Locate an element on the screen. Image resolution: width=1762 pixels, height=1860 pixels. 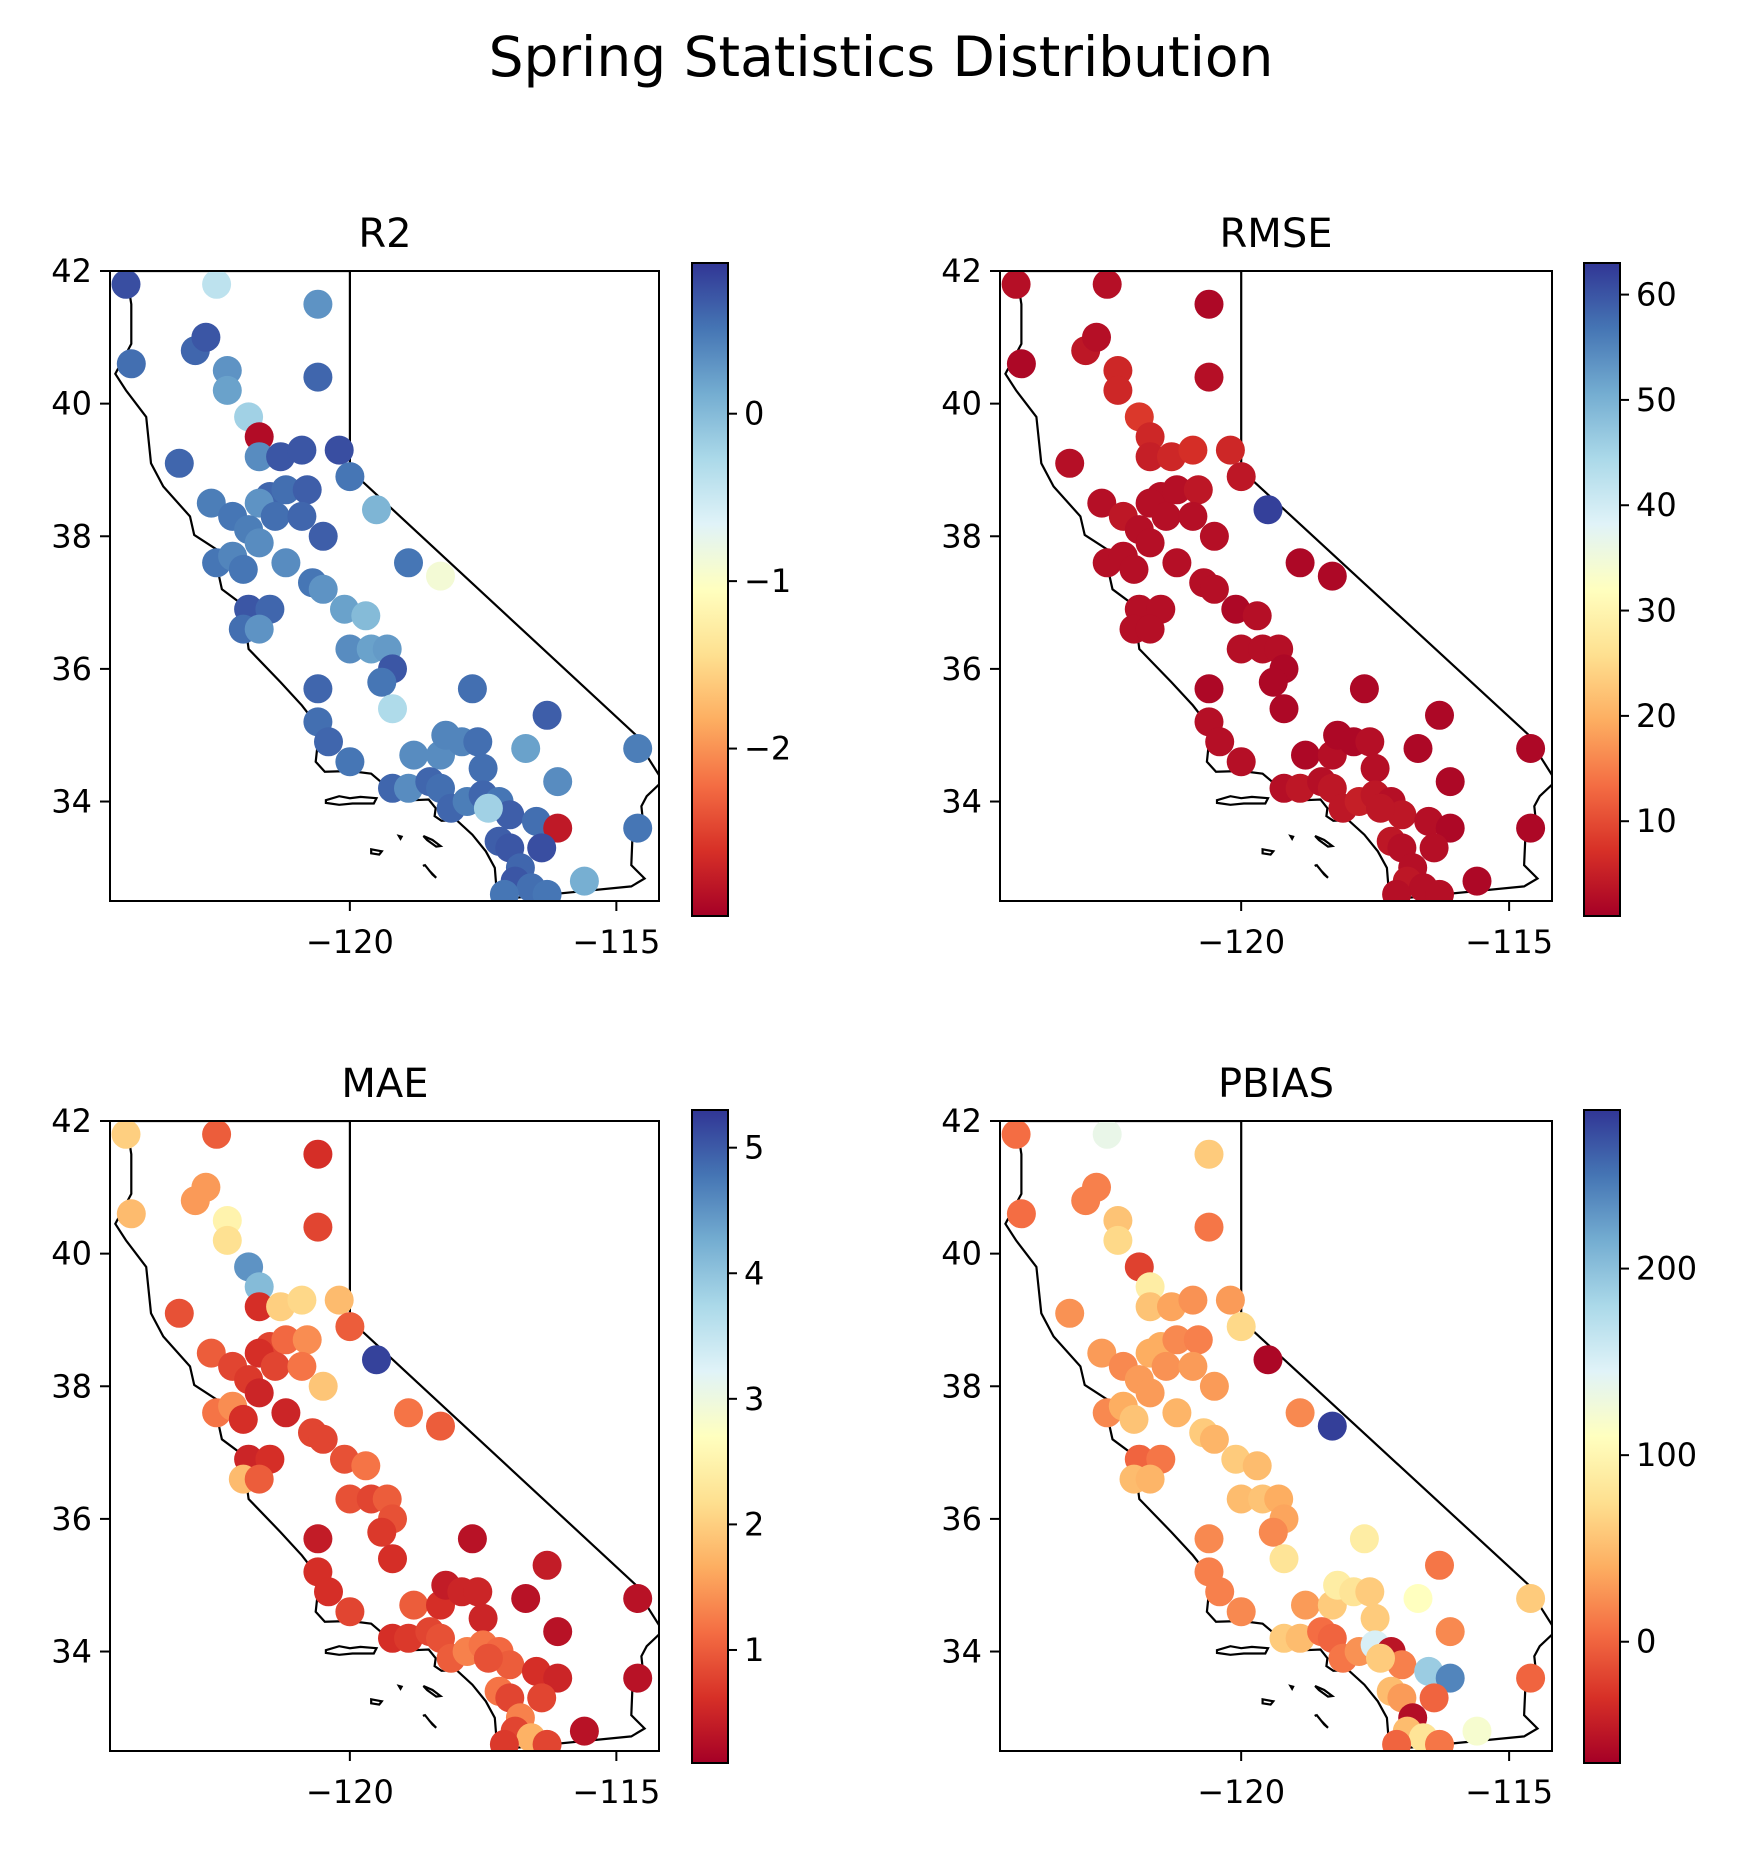
y-tick-label: 36 is located at coordinates (961, 669).